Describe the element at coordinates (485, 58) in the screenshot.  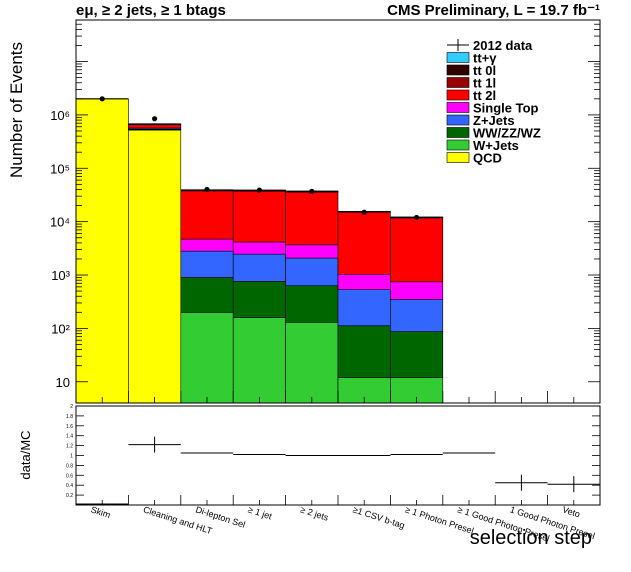
I see `legend-label: tt+γ` at that location.